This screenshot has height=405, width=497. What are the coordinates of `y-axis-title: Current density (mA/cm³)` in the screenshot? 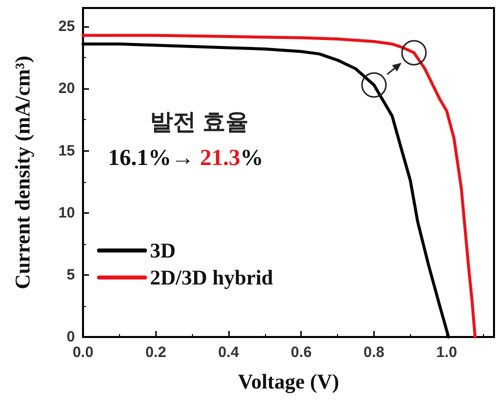 It's located at (22, 173).